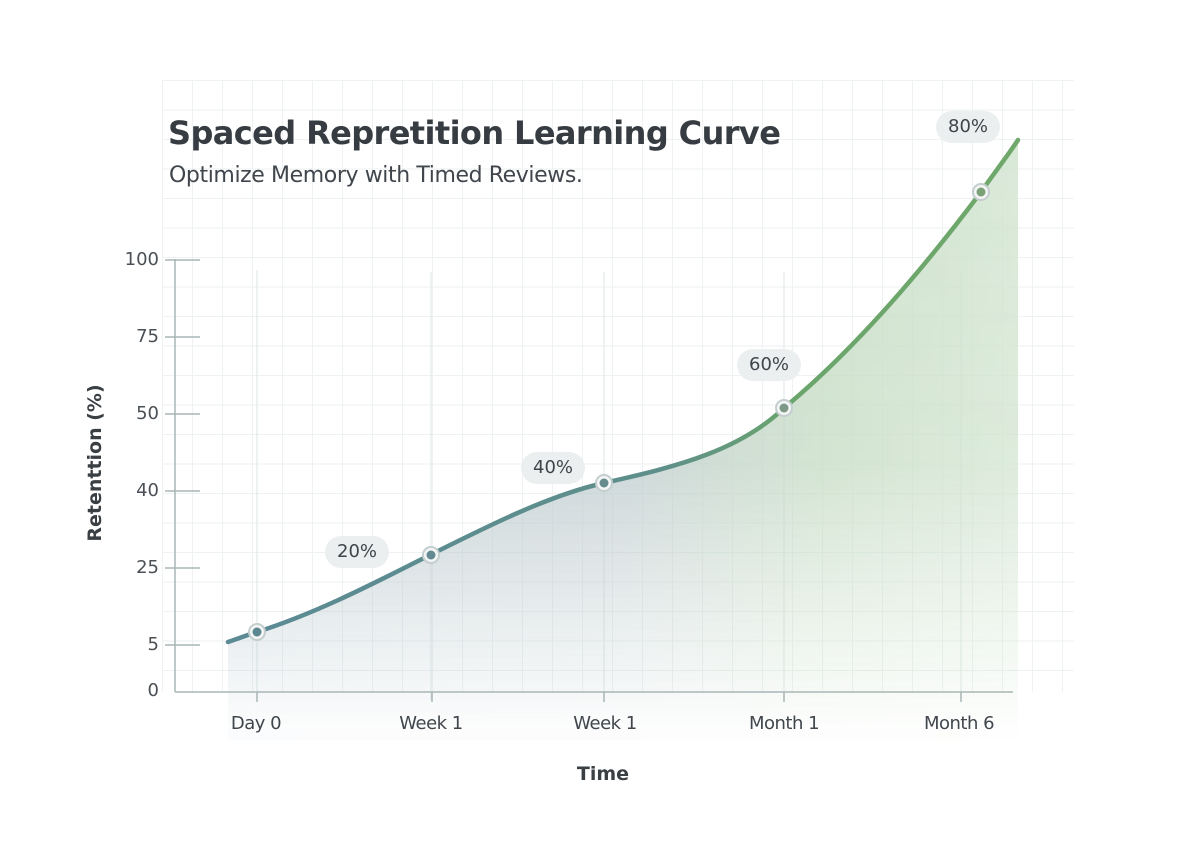 The width and height of the screenshot is (1184, 864). What do you see at coordinates (153, 644) in the screenshot?
I see `y-tick-label: 5` at bounding box center [153, 644].